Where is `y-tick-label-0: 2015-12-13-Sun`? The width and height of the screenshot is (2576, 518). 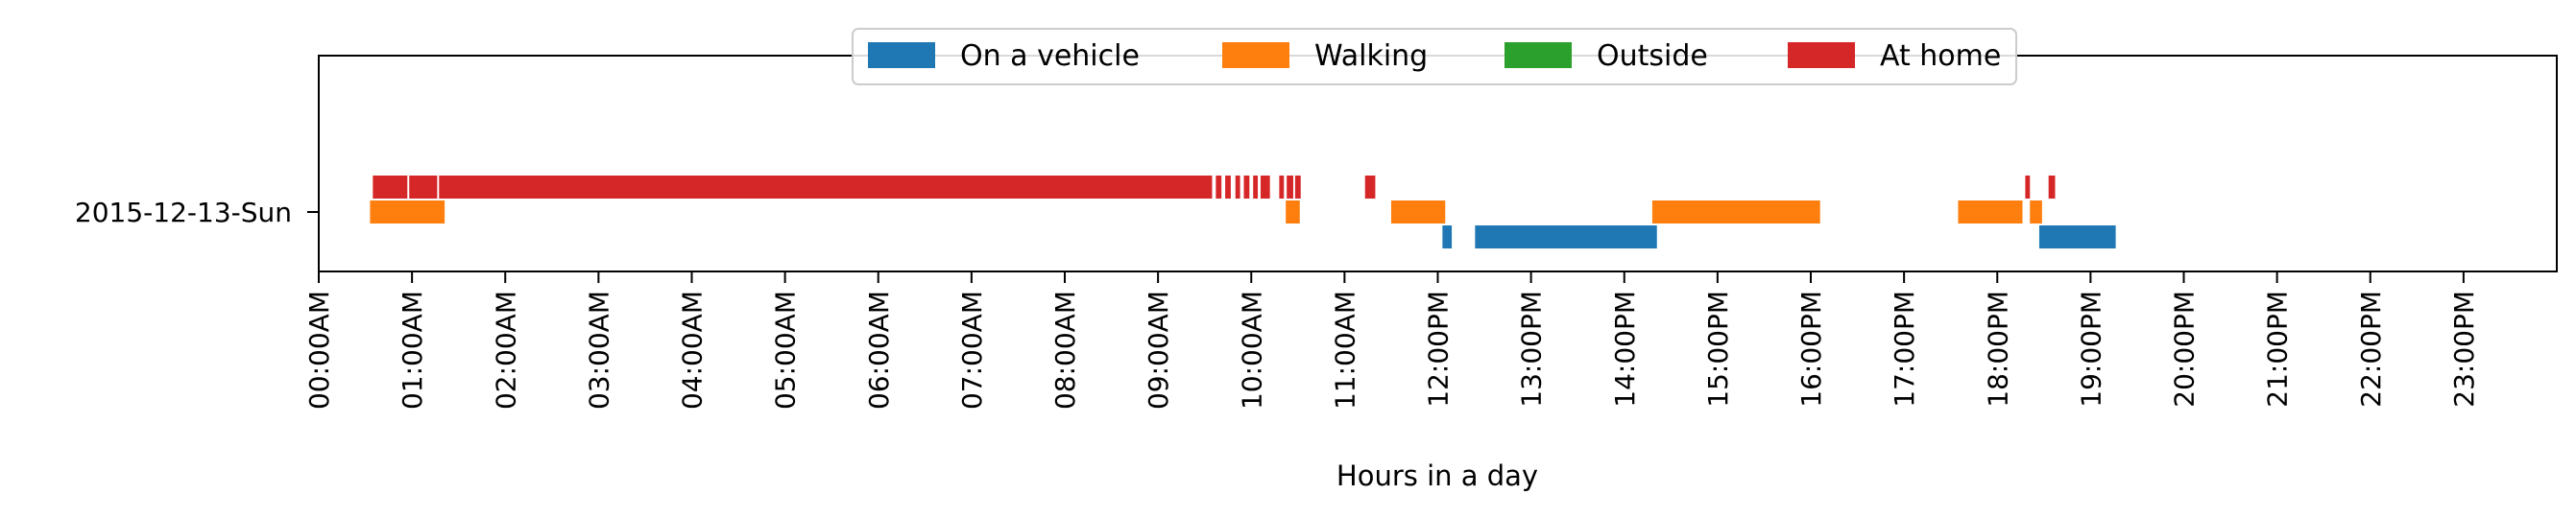 y-tick-label-0: 2015-12-13-Sun is located at coordinates (183, 212).